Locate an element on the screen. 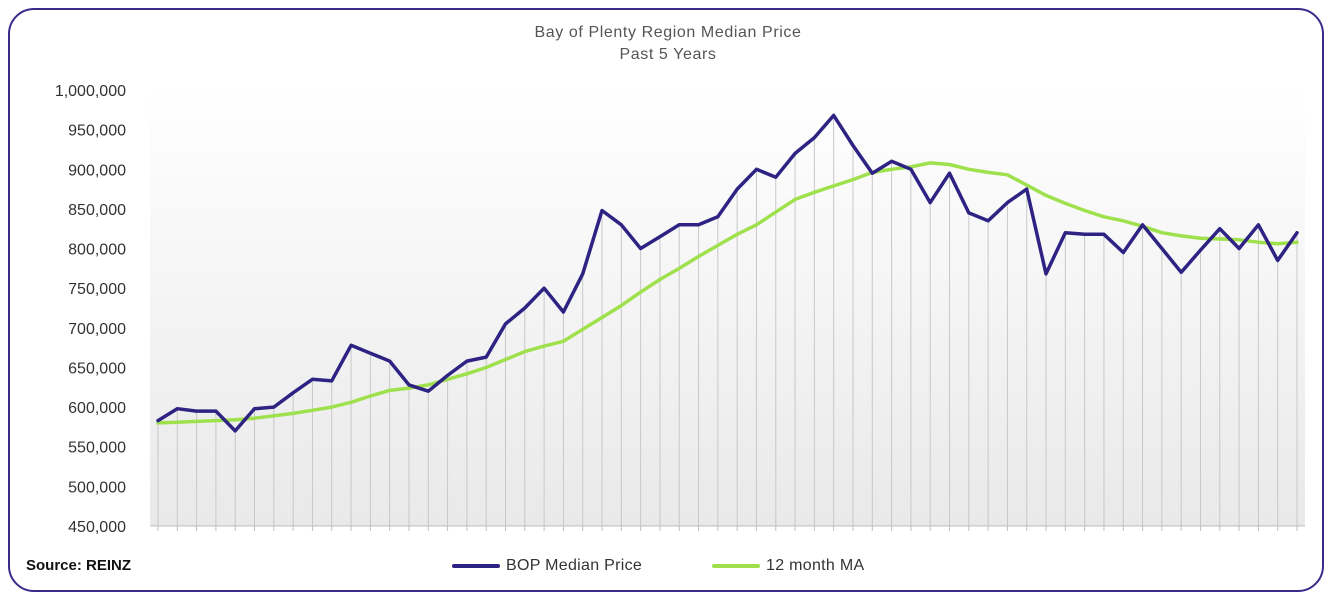 This screenshot has width=1336, height=600. legend-swatch-ma is located at coordinates (736, 566).